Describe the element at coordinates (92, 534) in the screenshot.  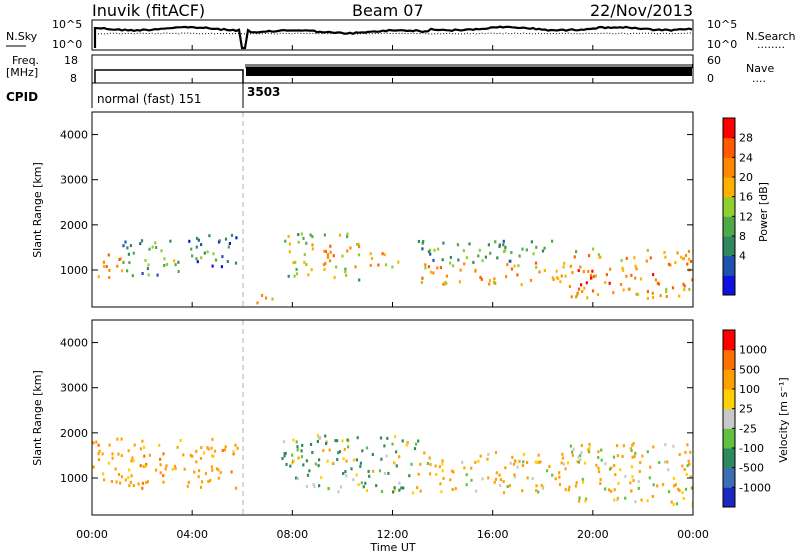
I see `x-tick-label: 00:00` at that location.